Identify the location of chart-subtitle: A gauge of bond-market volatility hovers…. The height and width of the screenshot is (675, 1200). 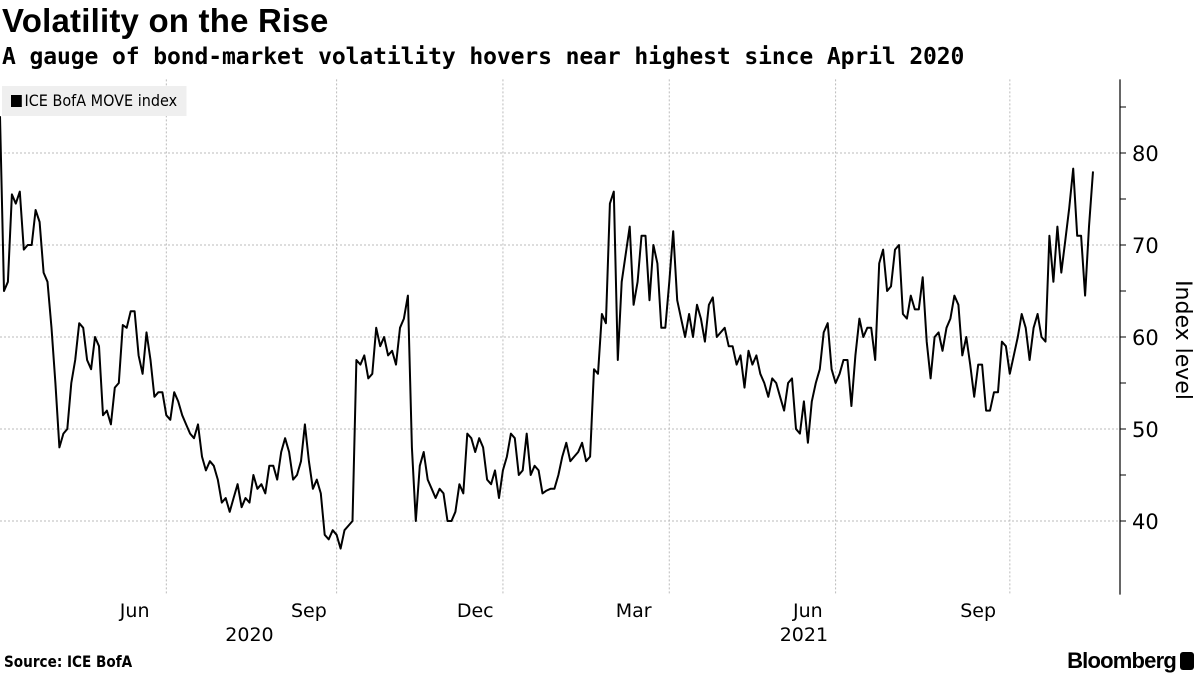
(483, 57).